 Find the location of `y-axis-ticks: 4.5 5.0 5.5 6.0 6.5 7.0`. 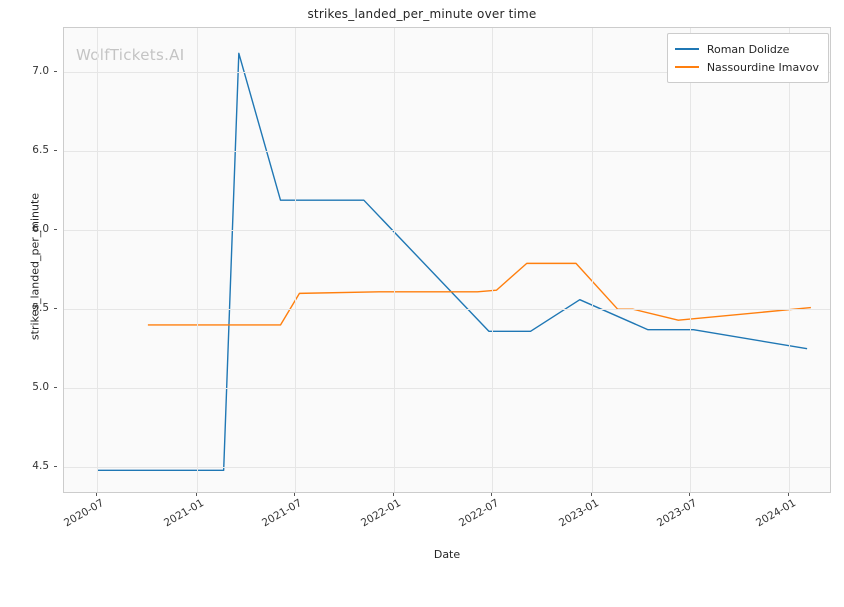

y-axis-ticks: 4.5 5.0 5.5 6.0 6.5 7.0 is located at coordinates (28, 260).